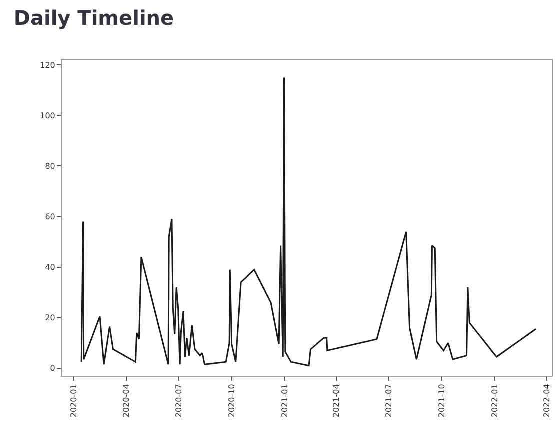  I want to click on y-tick-label: 60, so click(50, 217).